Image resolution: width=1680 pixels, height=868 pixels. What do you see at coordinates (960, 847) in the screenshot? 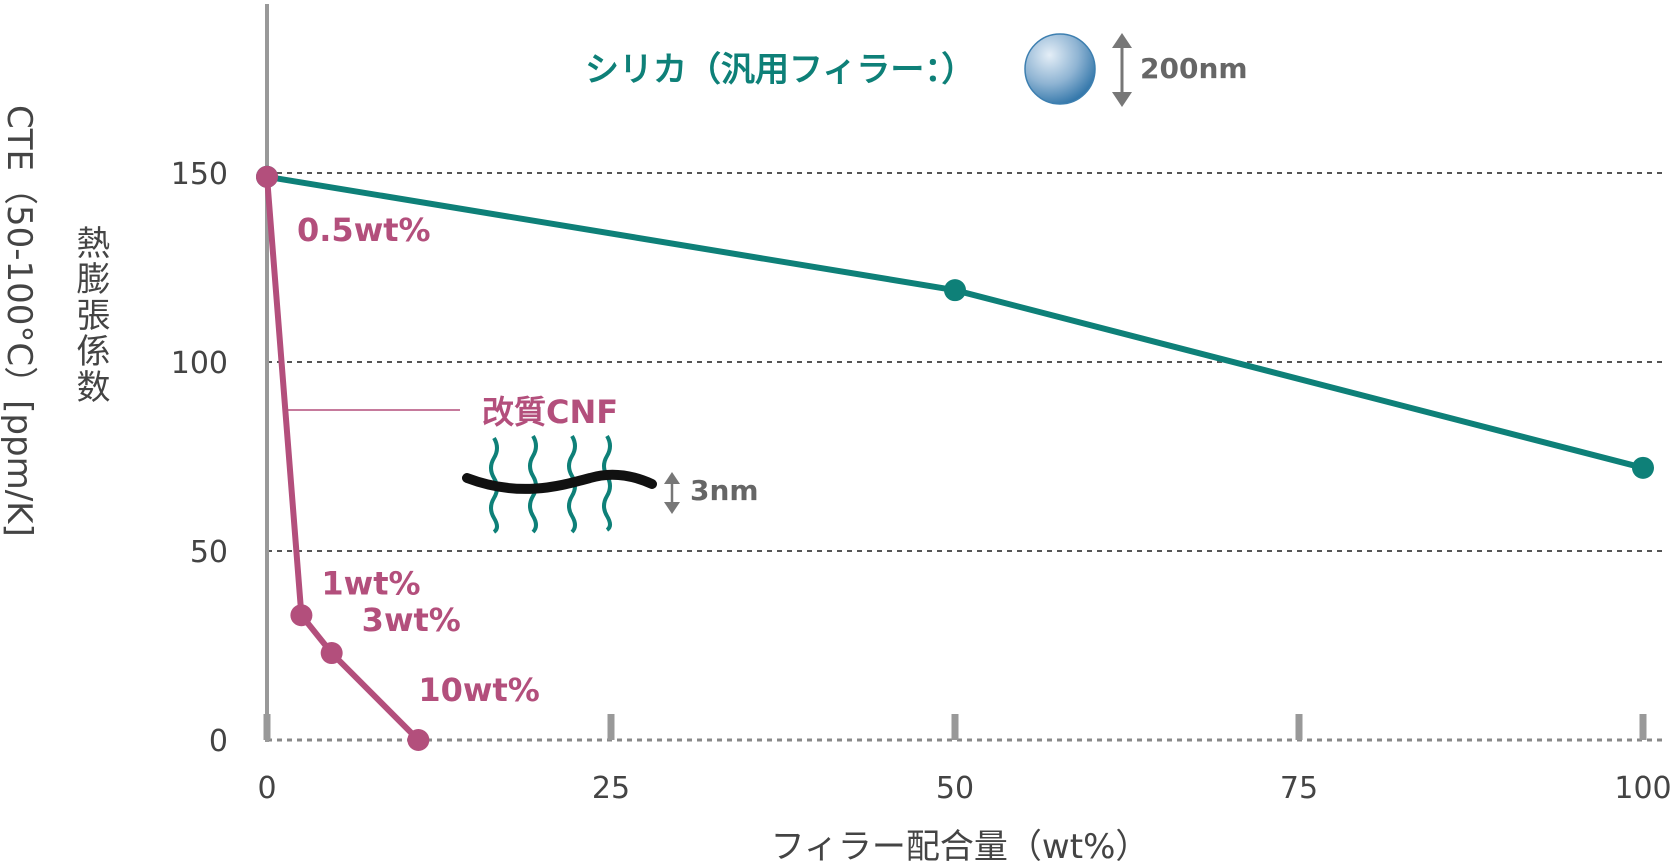
I see `x-axis-title: フィラー配合量（wt%）` at bounding box center [960, 847].